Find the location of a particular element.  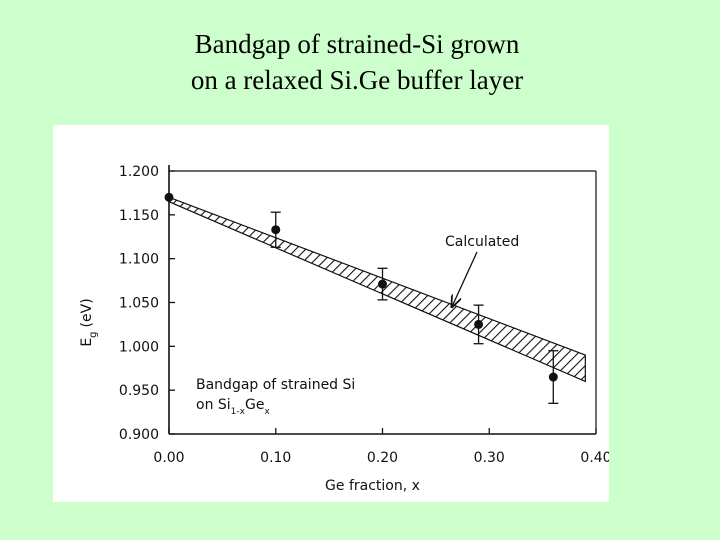

x-tick-label: 0.00 is located at coordinates (168, 458).